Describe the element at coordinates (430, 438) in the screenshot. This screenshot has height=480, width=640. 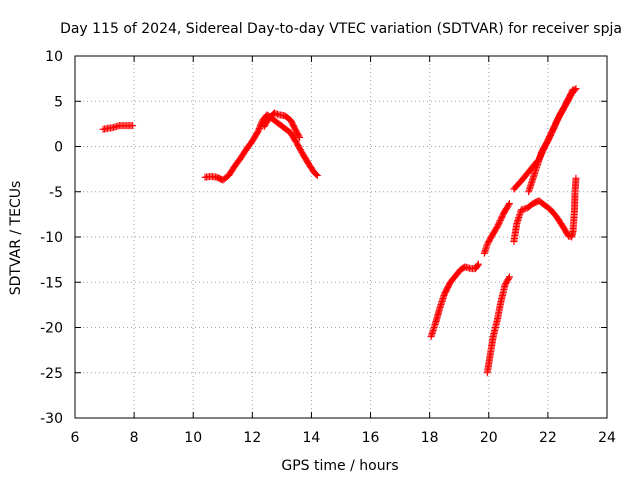
I see `x-tick-label: 18` at that location.